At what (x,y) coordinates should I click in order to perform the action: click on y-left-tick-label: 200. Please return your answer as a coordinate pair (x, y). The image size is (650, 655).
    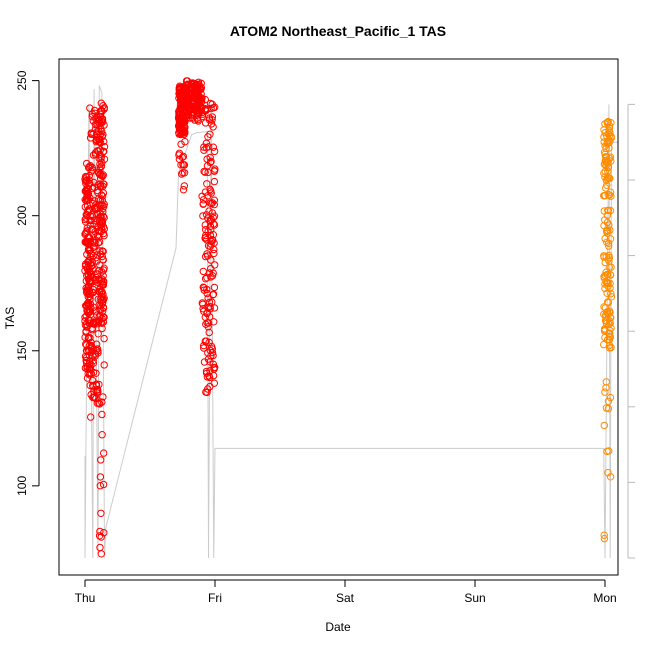
    Looking at the image, I should click on (22, 215).